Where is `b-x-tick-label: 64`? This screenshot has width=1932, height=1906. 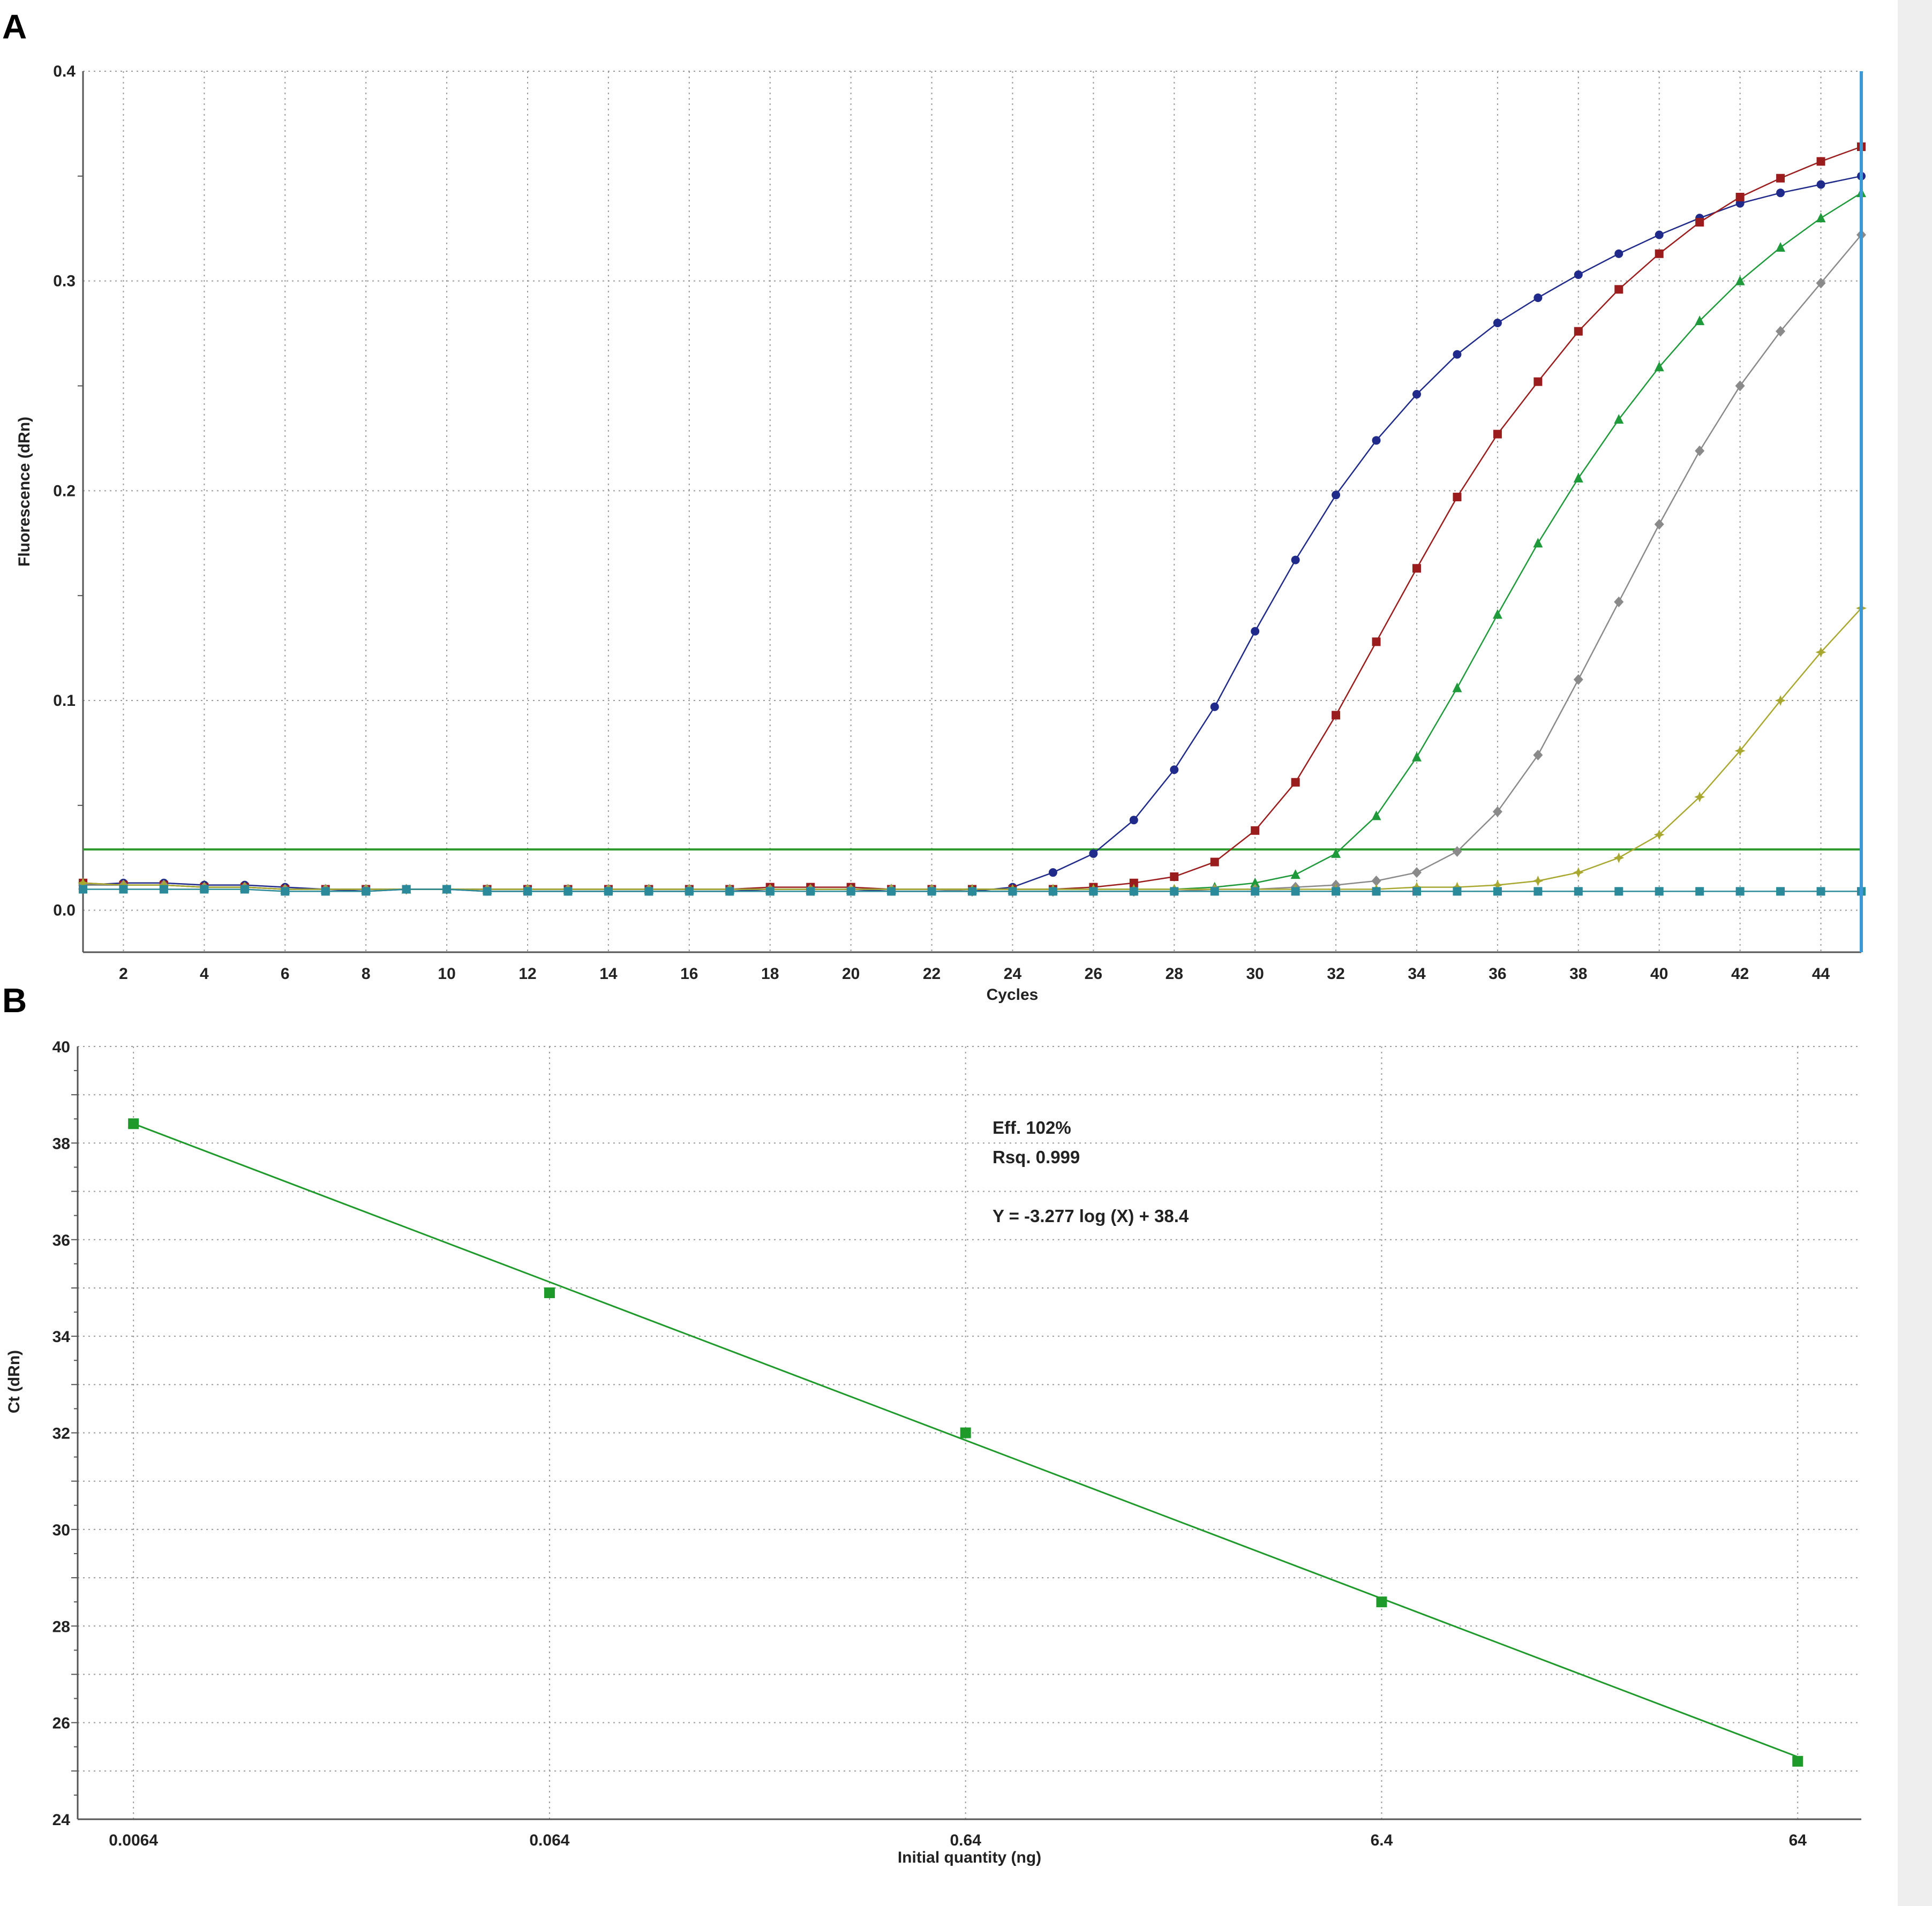 b-x-tick-label: 64 is located at coordinates (1798, 1840).